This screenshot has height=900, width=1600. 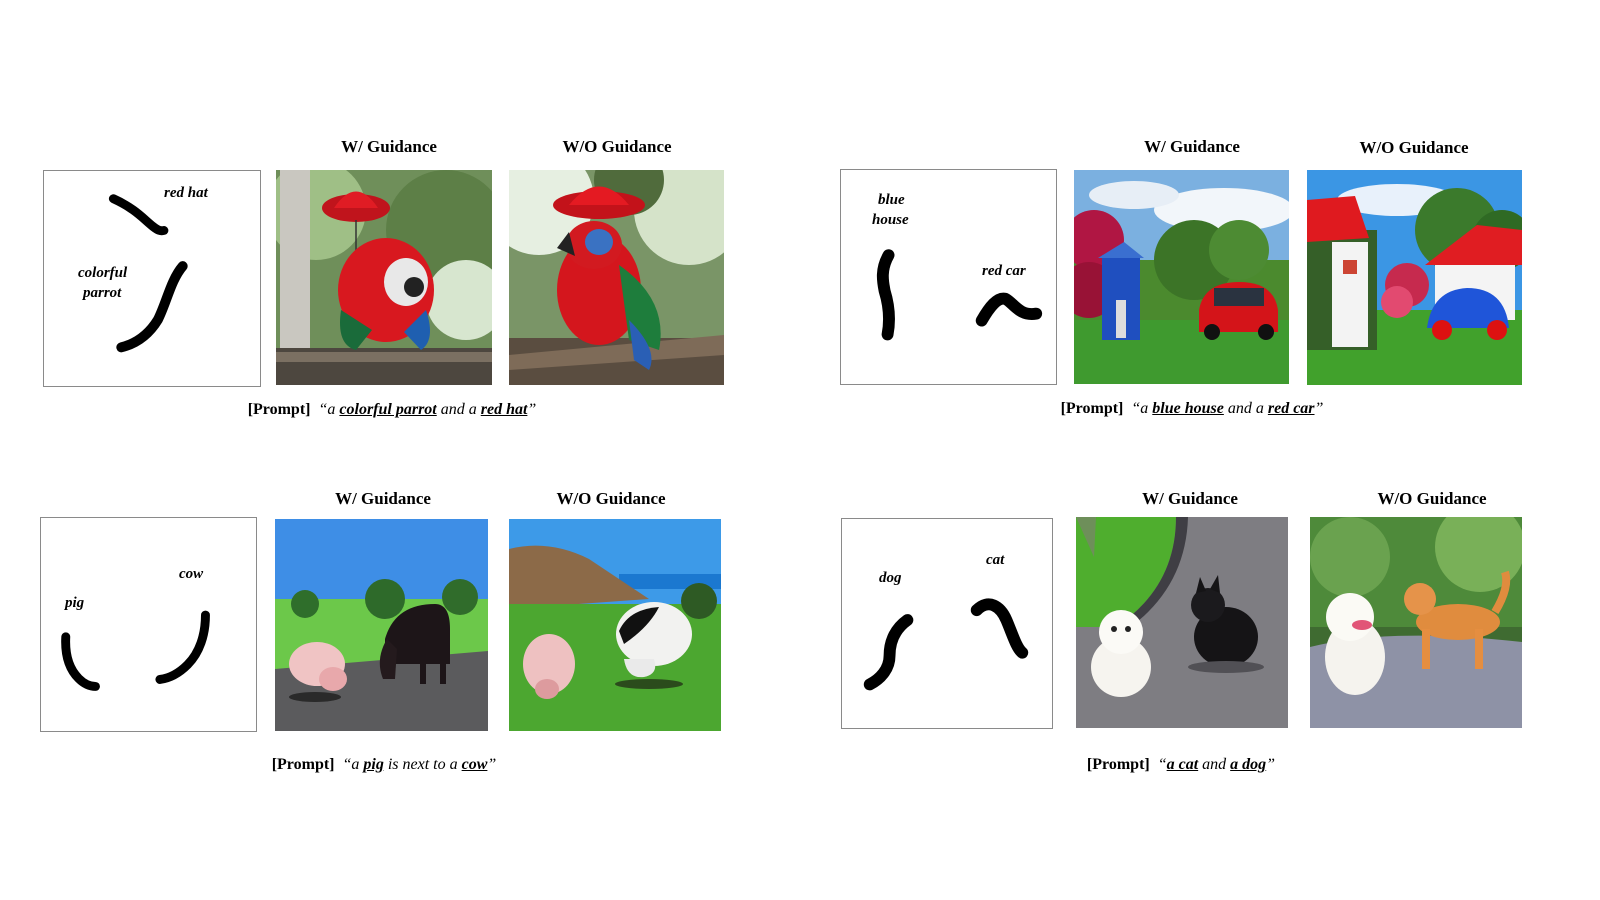 What do you see at coordinates (422, 764) in the screenshot?
I see `prompt-mid: is next to a` at bounding box center [422, 764].